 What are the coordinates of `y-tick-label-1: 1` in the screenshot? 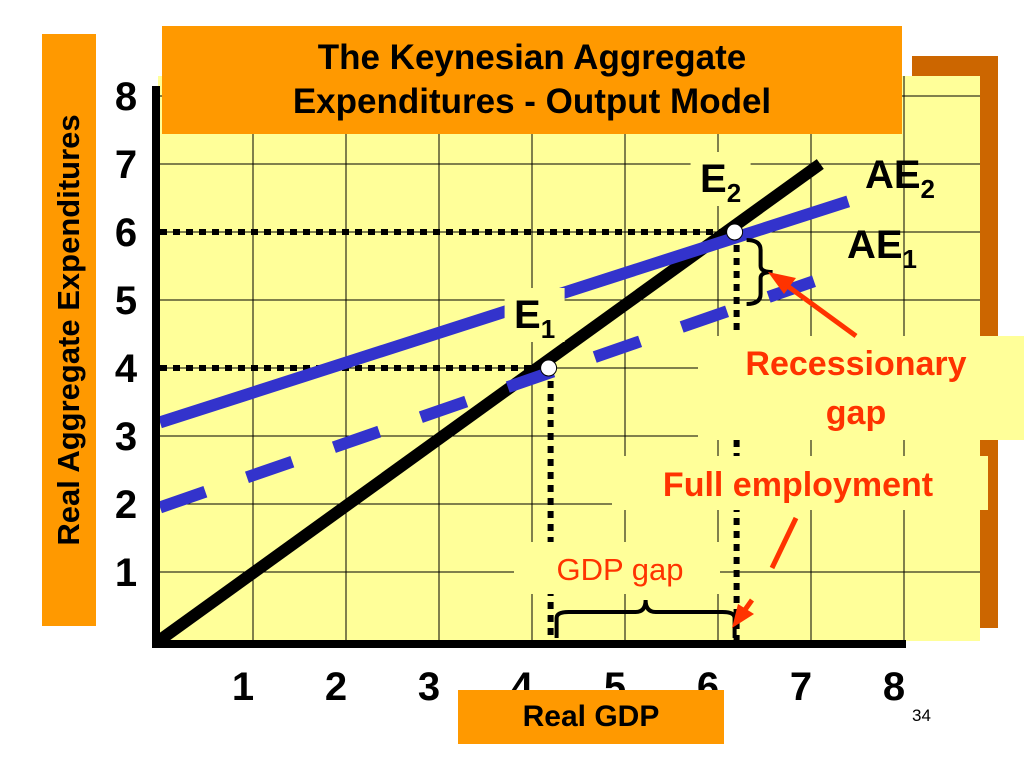 It's located at (126, 573).